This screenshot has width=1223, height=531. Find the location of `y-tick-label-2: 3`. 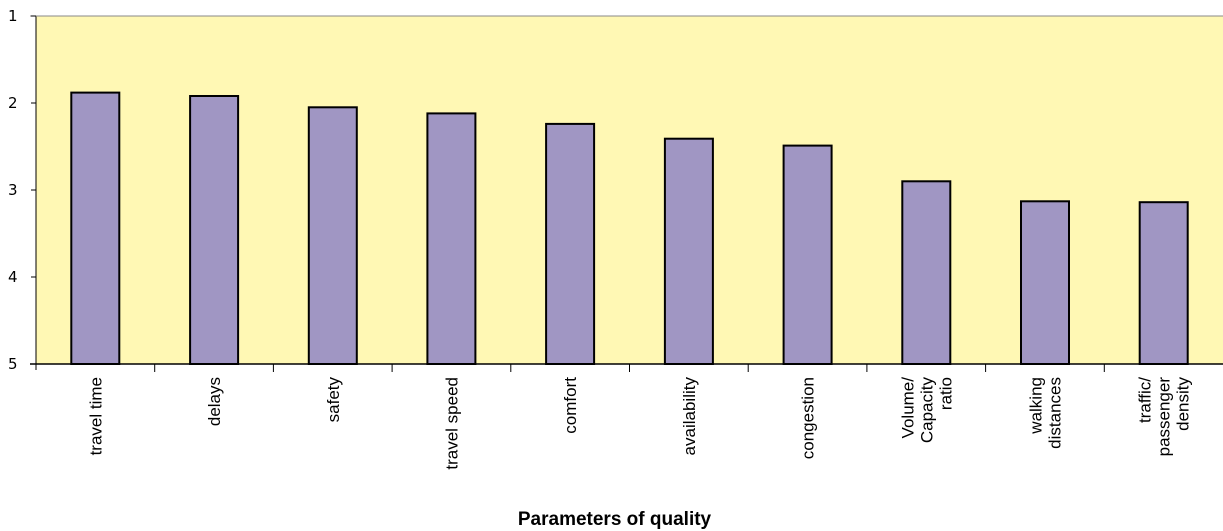

y-tick-label-2: 3 is located at coordinates (13, 190).